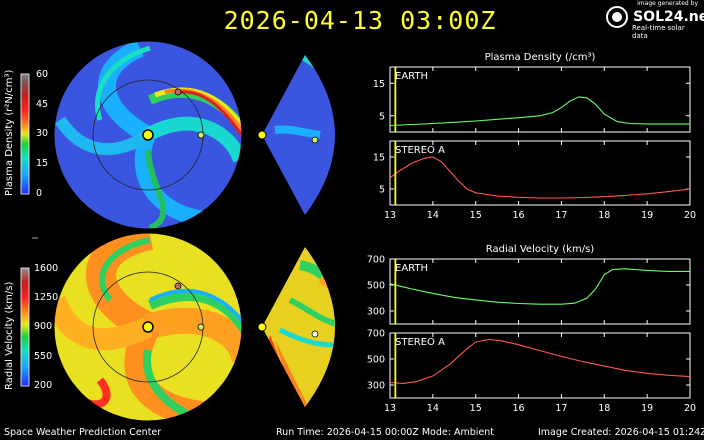  Describe the element at coordinates (540, 249) in the screenshot. I see `chart-title: Radial Velocity (km/s)` at that location.